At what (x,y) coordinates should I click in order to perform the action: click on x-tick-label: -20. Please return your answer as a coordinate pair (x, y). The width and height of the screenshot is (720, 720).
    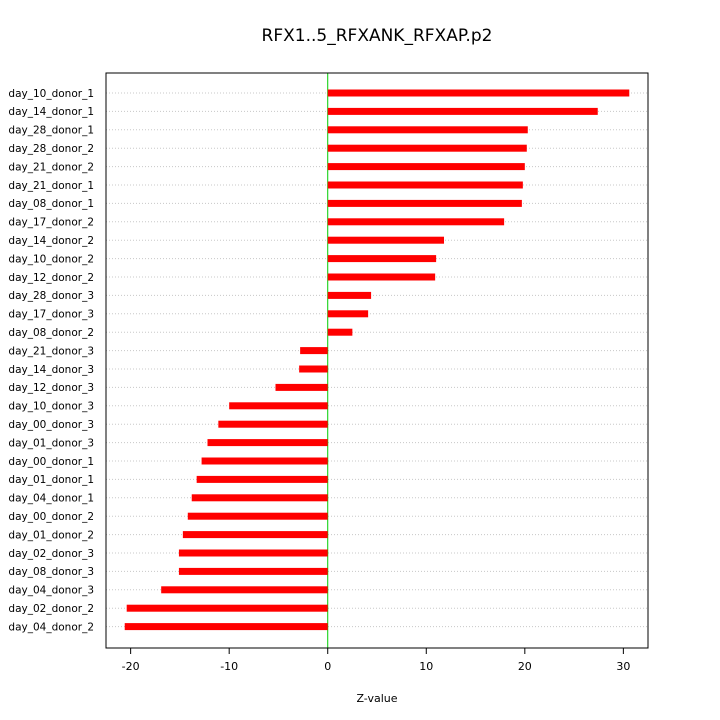
    Looking at the image, I should click on (131, 666).